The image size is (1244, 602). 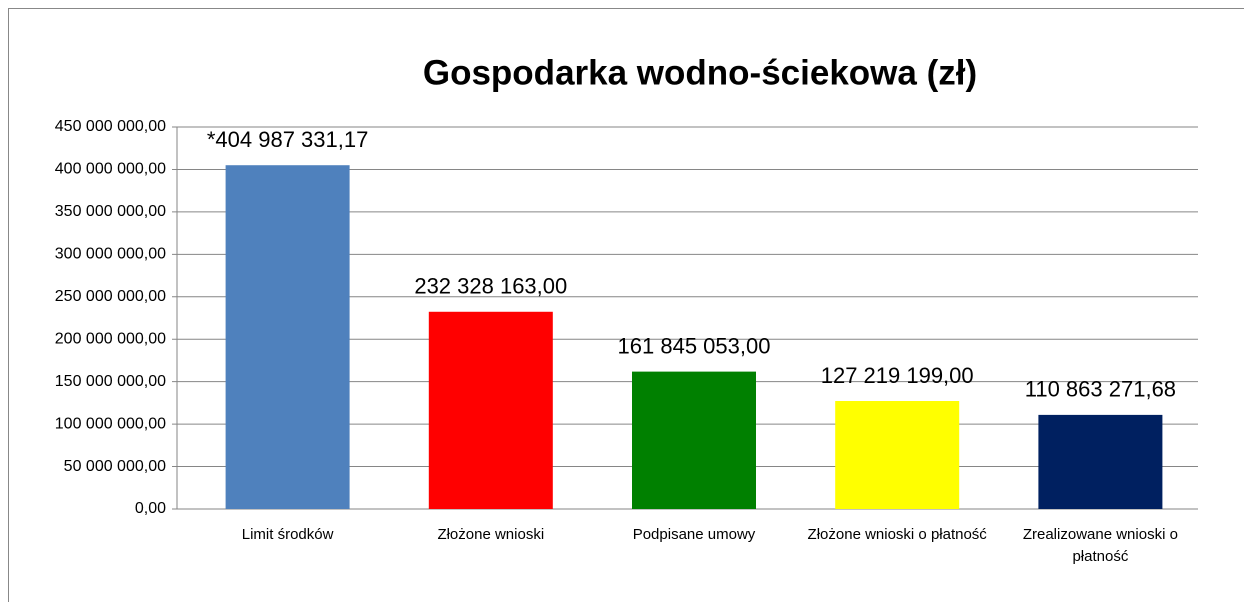 What do you see at coordinates (110, 254) in the screenshot?
I see `y-tick-label: 300 000 000,00` at bounding box center [110, 254].